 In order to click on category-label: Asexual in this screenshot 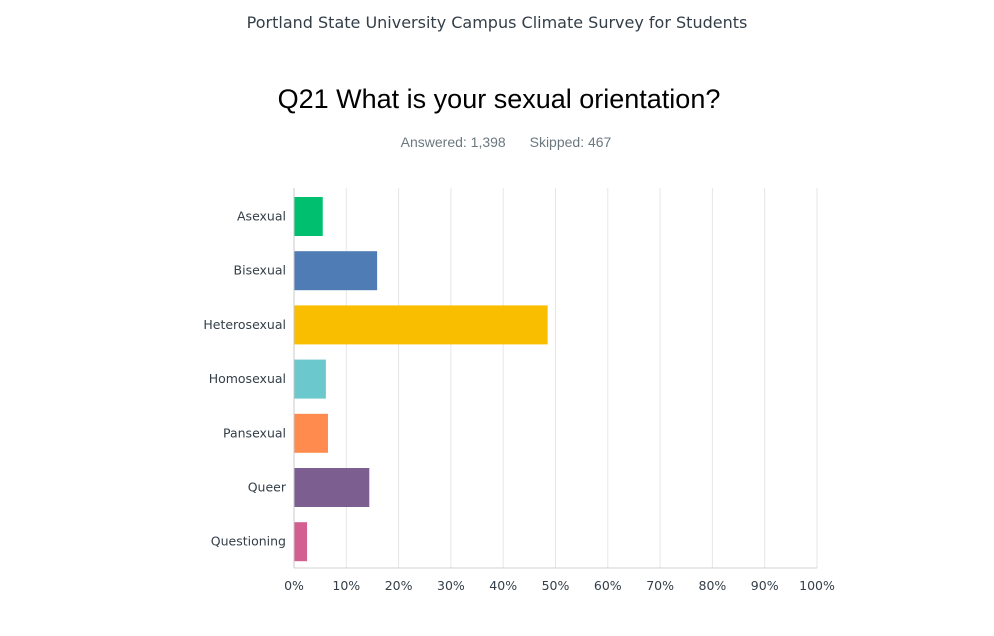, I will do `click(261, 216)`.